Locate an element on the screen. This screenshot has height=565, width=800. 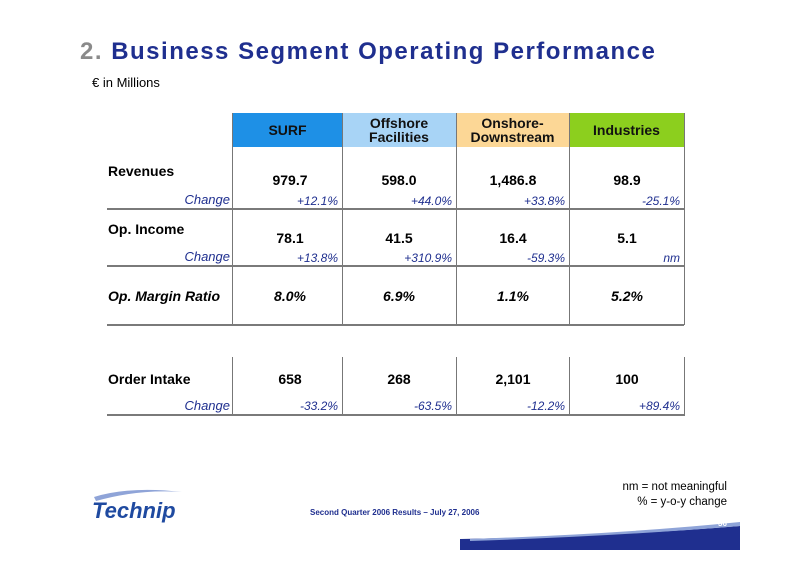
order-intake-change: +89.4% is located at coordinates (659, 406).